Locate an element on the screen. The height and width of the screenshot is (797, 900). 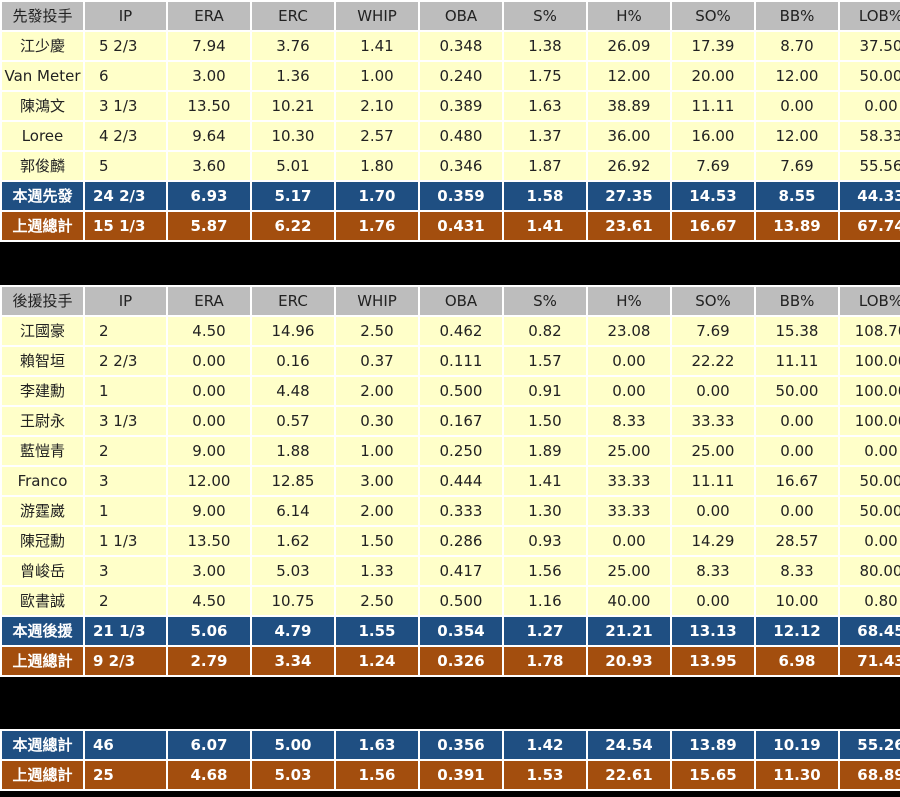
stat-cell: 0.326 is located at coordinates (461, 661).